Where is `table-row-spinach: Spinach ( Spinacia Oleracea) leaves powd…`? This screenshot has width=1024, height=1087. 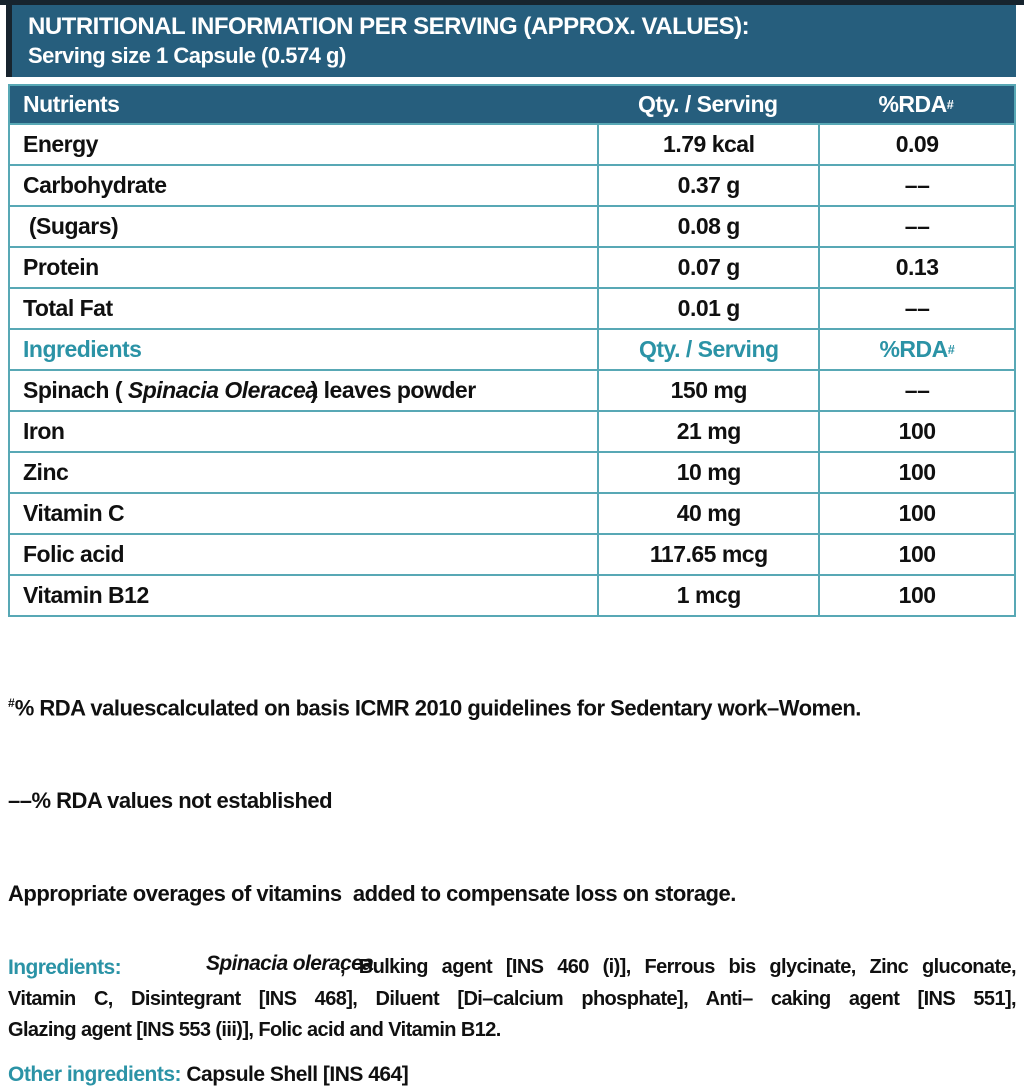
table-row-spinach: Spinach ( Spinacia Oleracea) leaves powd… is located at coordinates (512, 389).